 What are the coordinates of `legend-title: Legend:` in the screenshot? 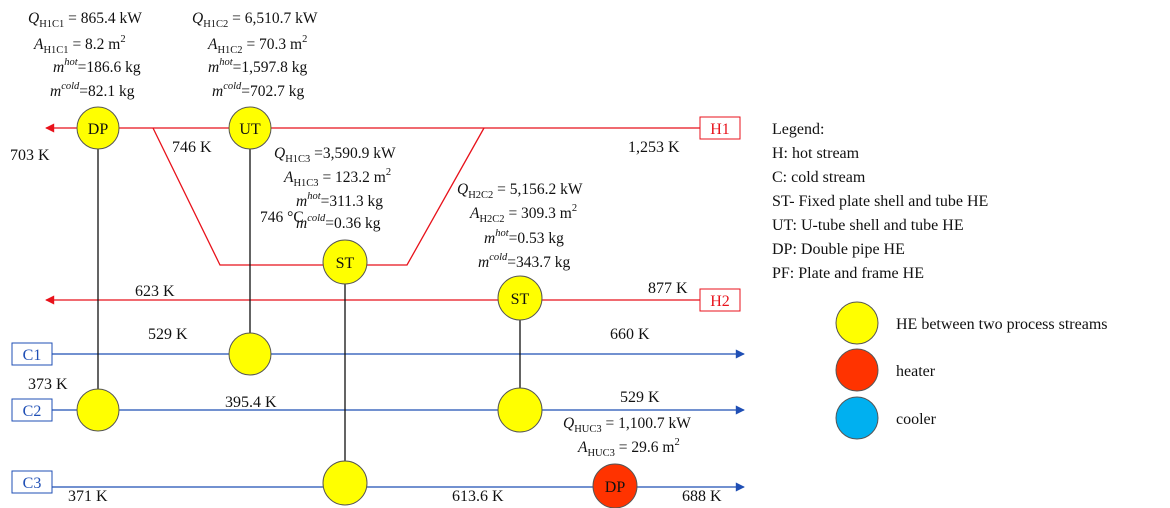 It's located at (798, 129).